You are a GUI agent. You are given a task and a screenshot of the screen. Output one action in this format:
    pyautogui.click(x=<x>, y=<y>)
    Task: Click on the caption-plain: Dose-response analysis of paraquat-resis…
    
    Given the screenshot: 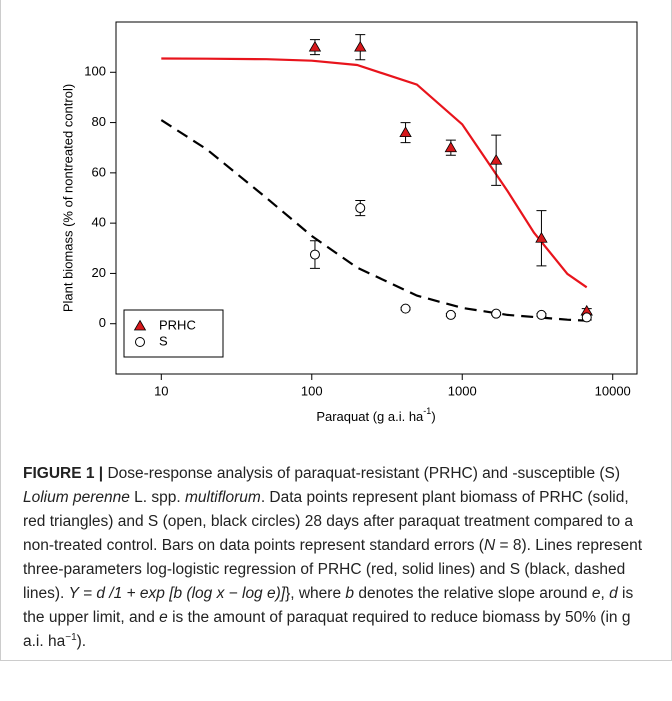 What is the action you would take?
    pyautogui.click(x=362, y=473)
    